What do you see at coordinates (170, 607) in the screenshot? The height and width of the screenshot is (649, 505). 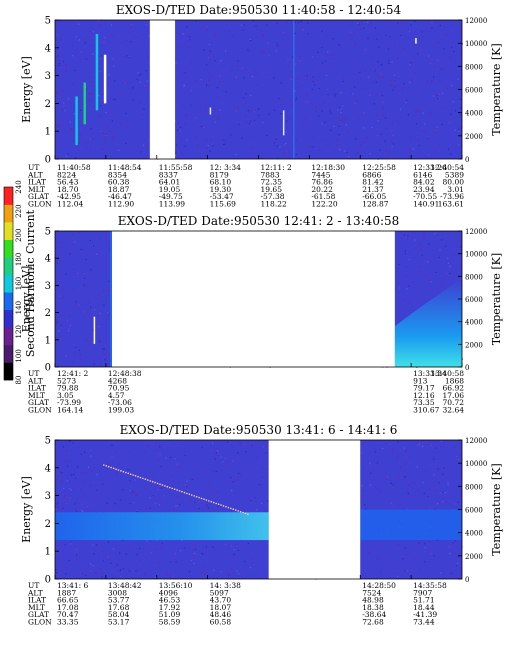 I see `table-cell: 17.92` at bounding box center [170, 607].